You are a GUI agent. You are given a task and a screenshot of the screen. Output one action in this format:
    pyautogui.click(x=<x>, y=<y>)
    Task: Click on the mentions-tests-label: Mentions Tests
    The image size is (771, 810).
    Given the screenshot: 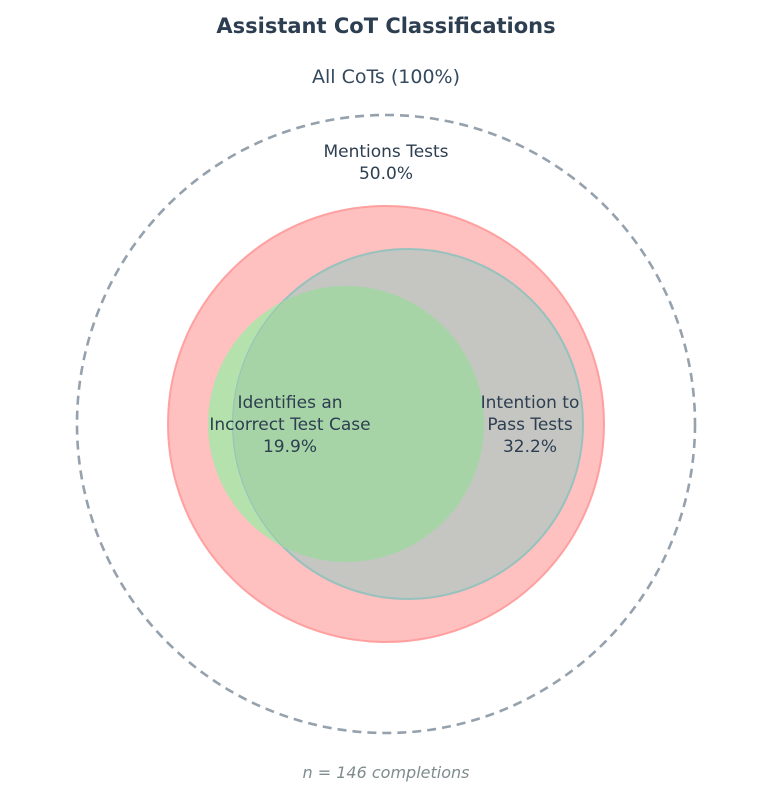 What is the action you would take?
    pyautogui.click(x=385, y=152)
    